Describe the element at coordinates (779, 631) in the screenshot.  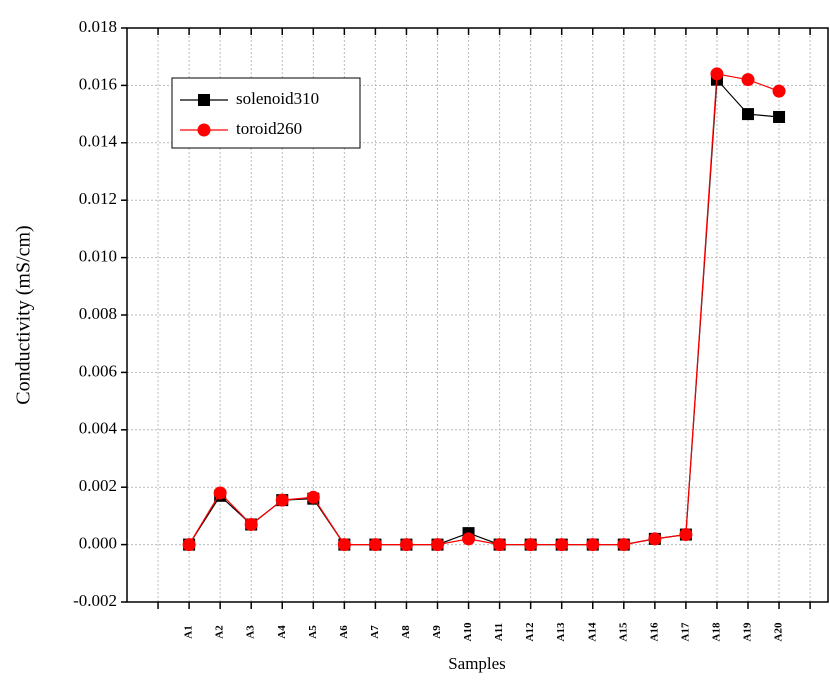
I see `x-tick-label: A20` at that location.